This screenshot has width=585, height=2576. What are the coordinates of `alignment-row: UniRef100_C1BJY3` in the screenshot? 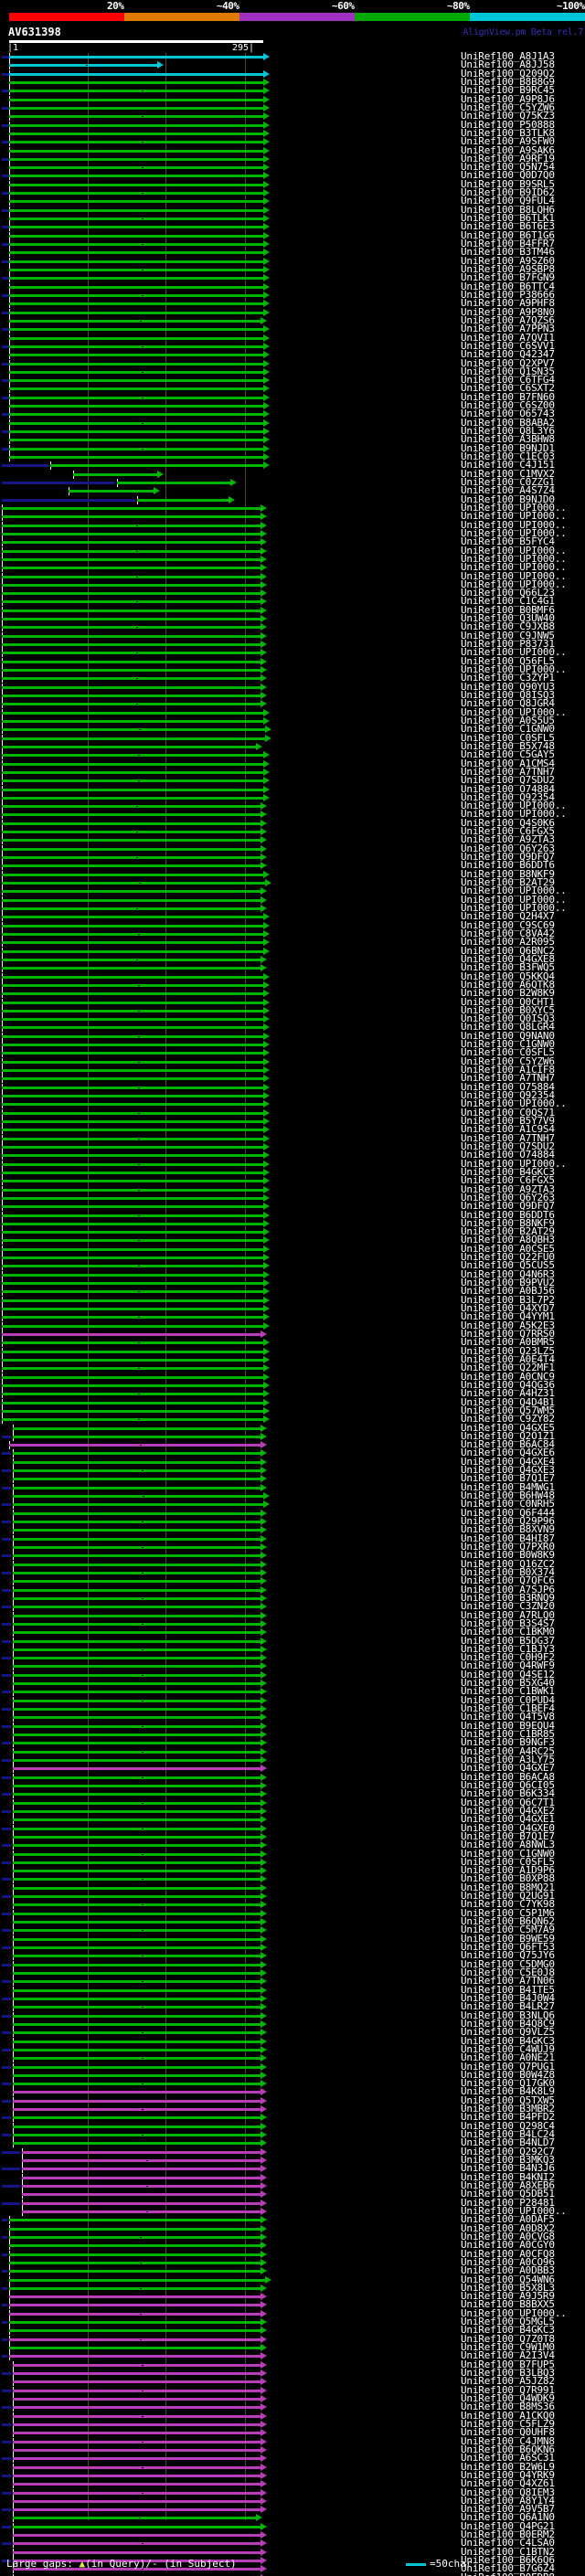 It's located at (293, 1649).